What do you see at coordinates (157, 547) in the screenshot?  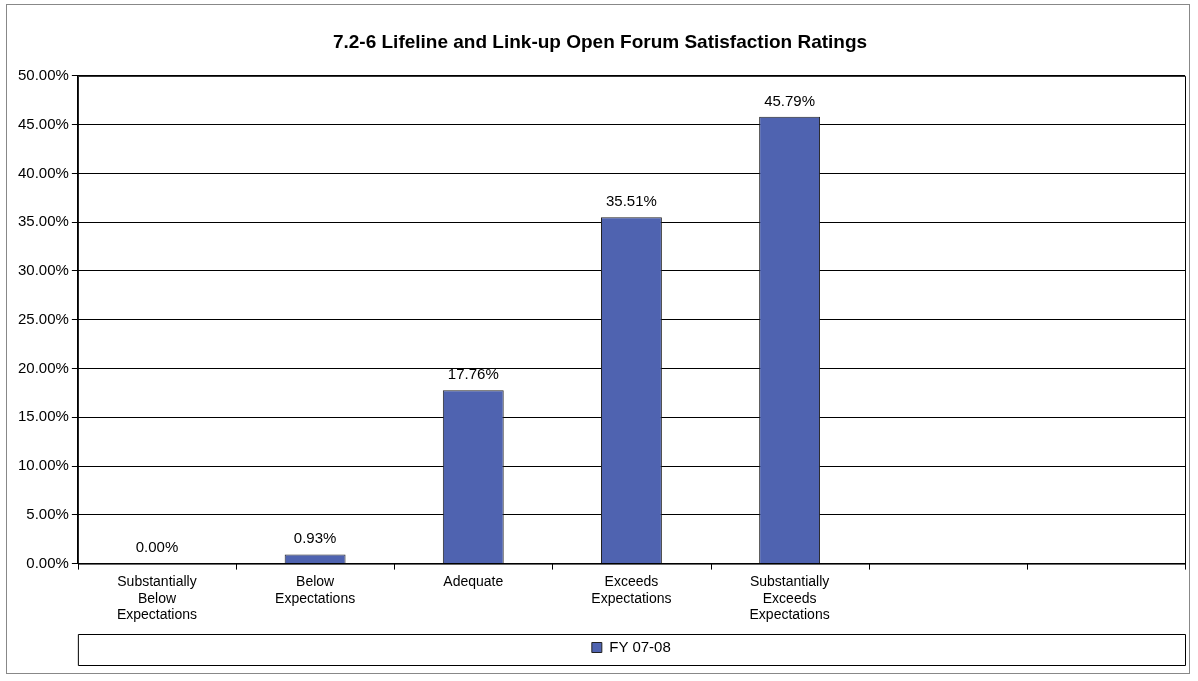 I see `data-label: 0.00%` at bounding box center [157, 547].